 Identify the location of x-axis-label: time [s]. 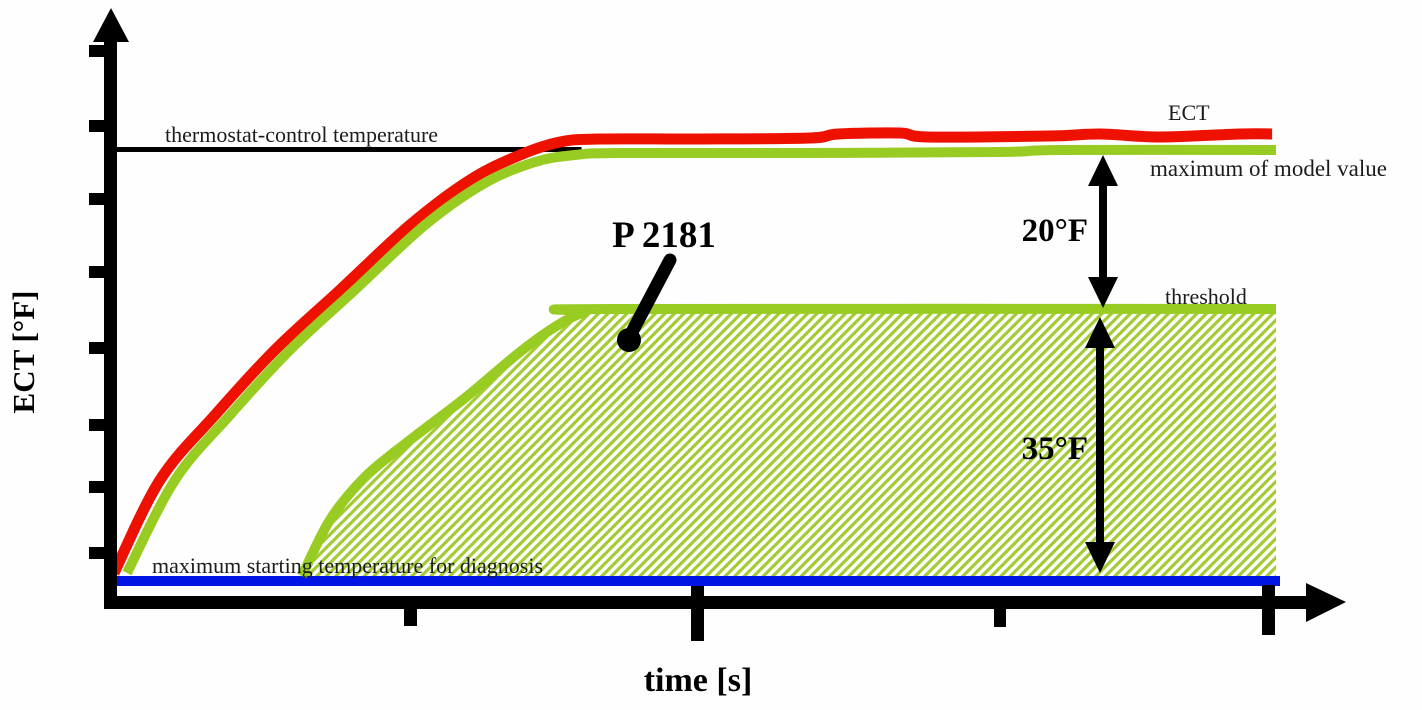
(698, 680).